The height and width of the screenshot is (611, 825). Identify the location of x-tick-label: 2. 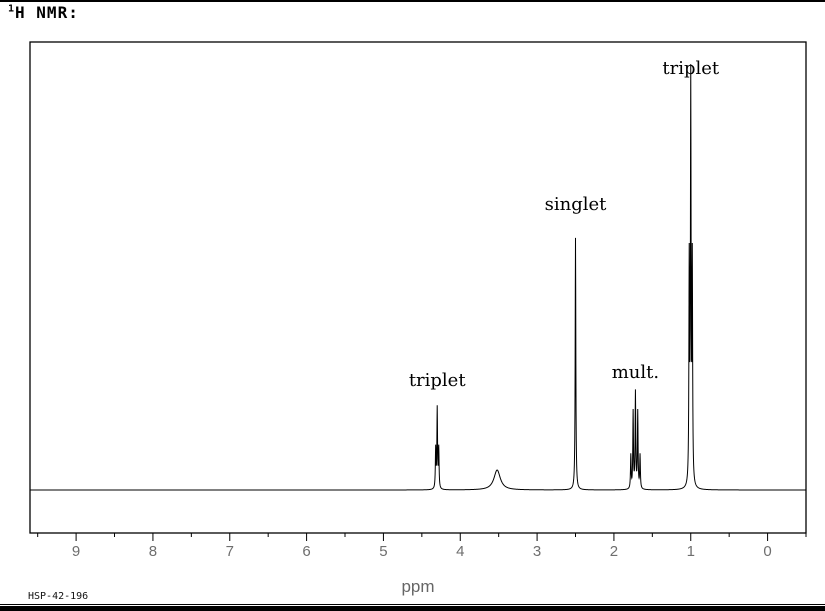
(614, 551).